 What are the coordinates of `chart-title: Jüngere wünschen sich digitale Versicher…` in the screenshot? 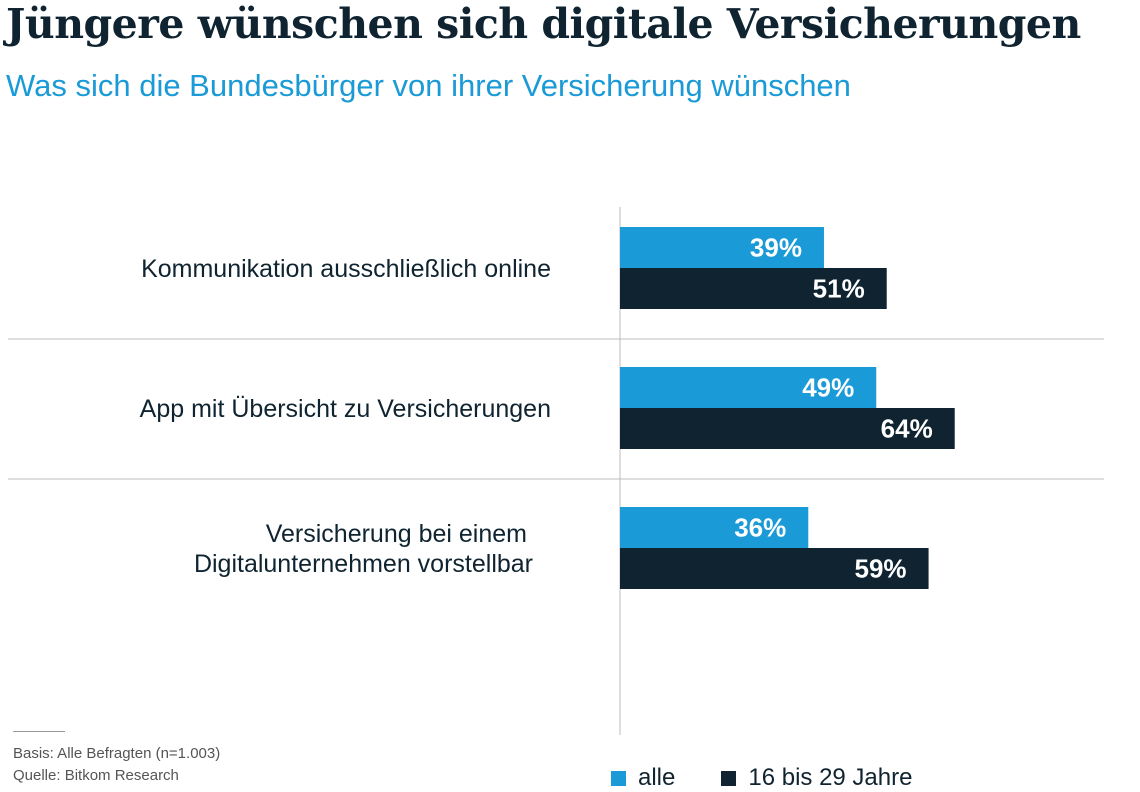 It's located at (543, 24).